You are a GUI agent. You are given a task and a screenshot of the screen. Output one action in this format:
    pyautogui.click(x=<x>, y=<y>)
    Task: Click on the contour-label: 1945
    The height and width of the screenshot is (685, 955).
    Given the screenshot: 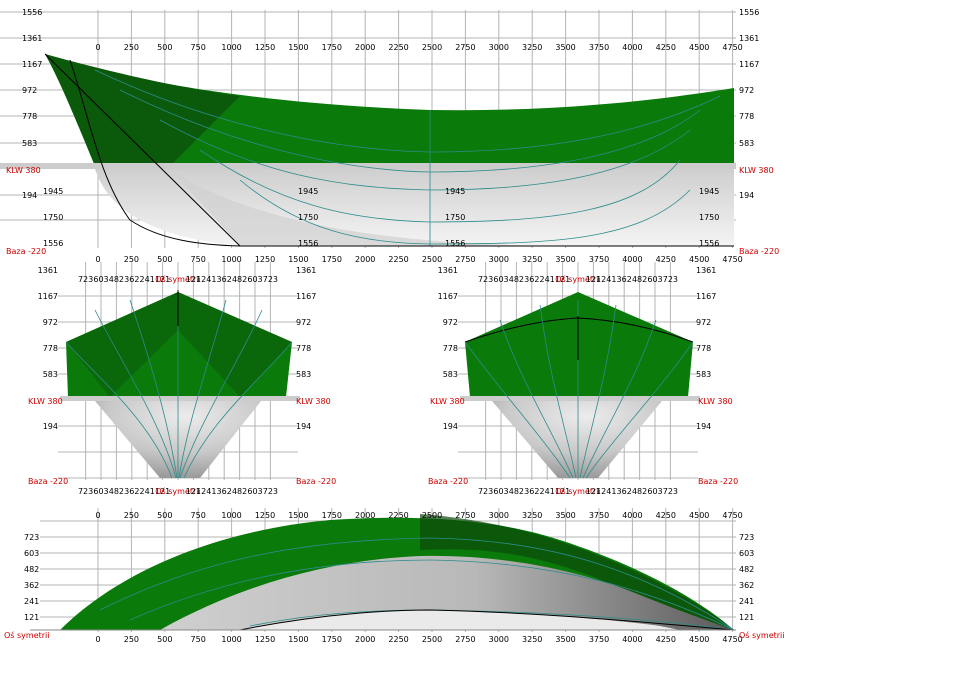 What is the action you would take?
    pyautogui.click(x=709, y=191)
    